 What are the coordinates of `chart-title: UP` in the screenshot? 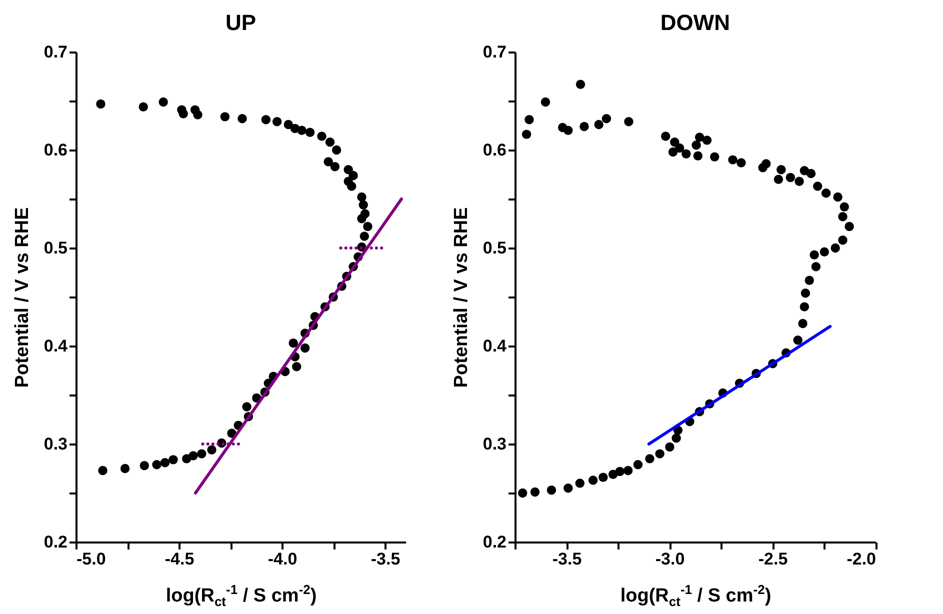 It's located at (241, 22).